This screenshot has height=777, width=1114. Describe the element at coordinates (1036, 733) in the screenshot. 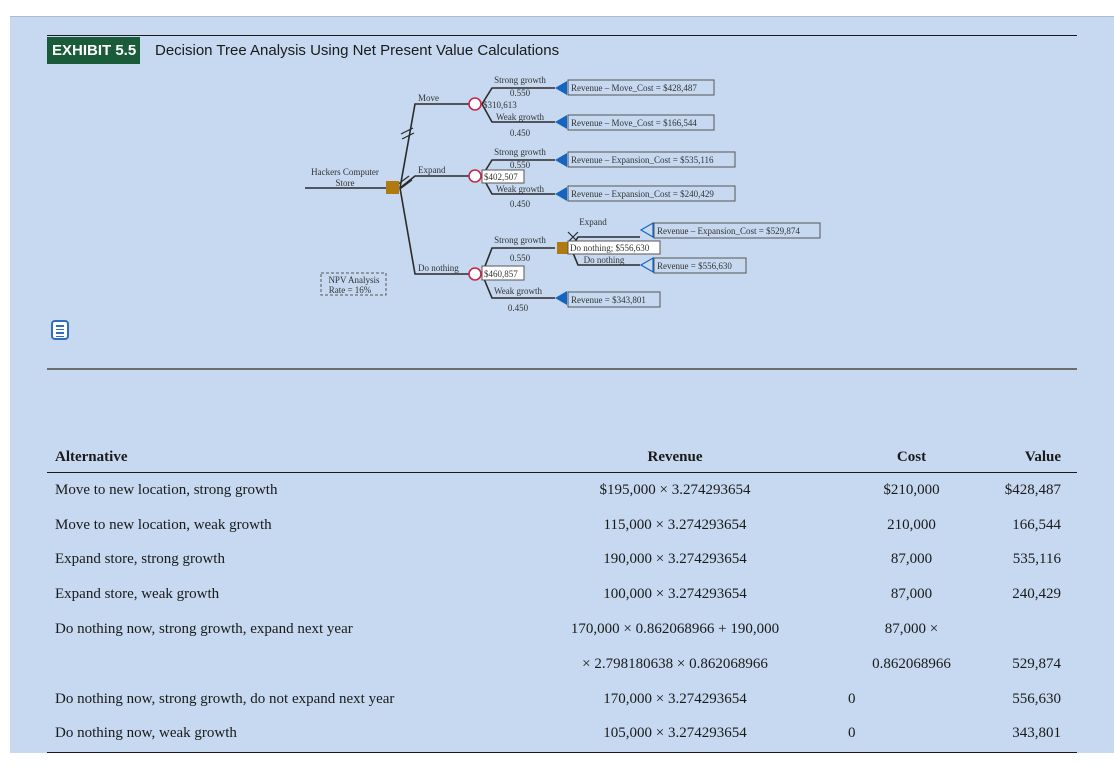

I see `cell-value: 343,801` at that location.